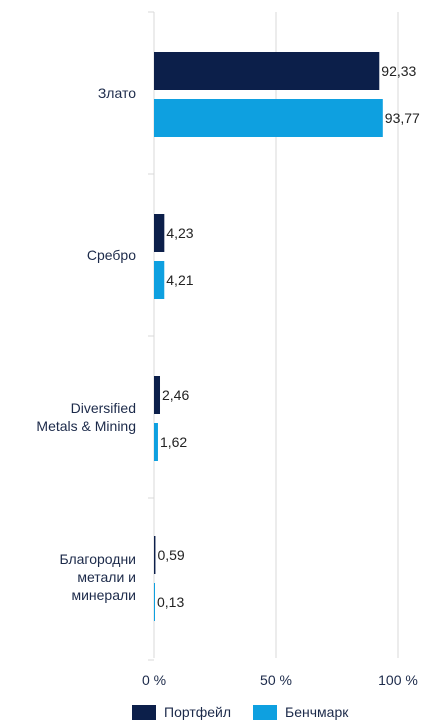 Image resolution: width=428 pixels, height=724 pixels. I want to click on legend-item-benchmark: Бенчмарк, so click(300, 712).